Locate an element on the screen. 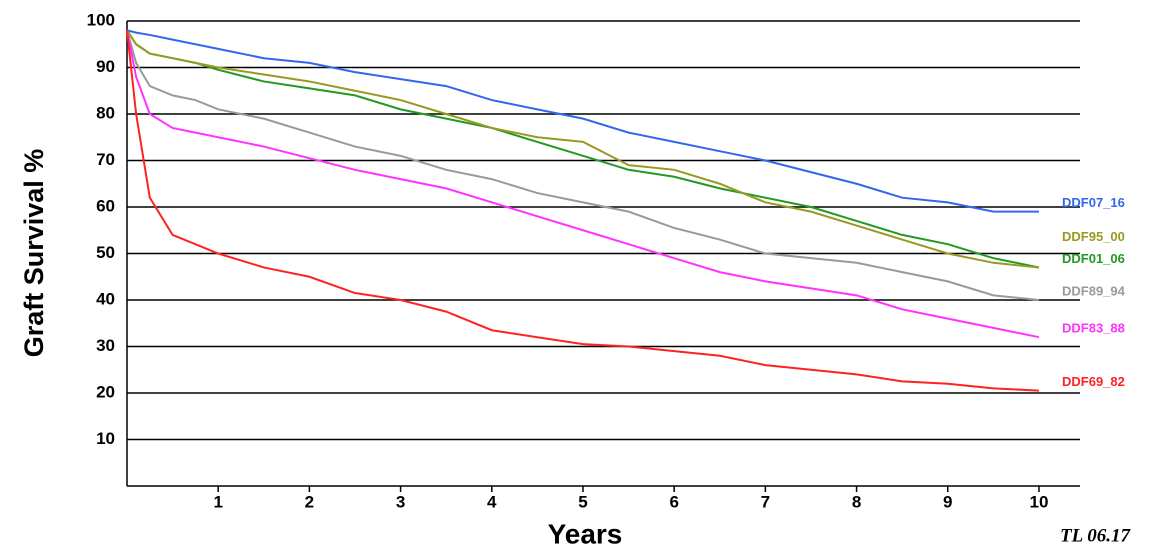 The height and width of the screenshot is (557, 1167). y-tick-label: 100 is located at coordinates (101, 19).